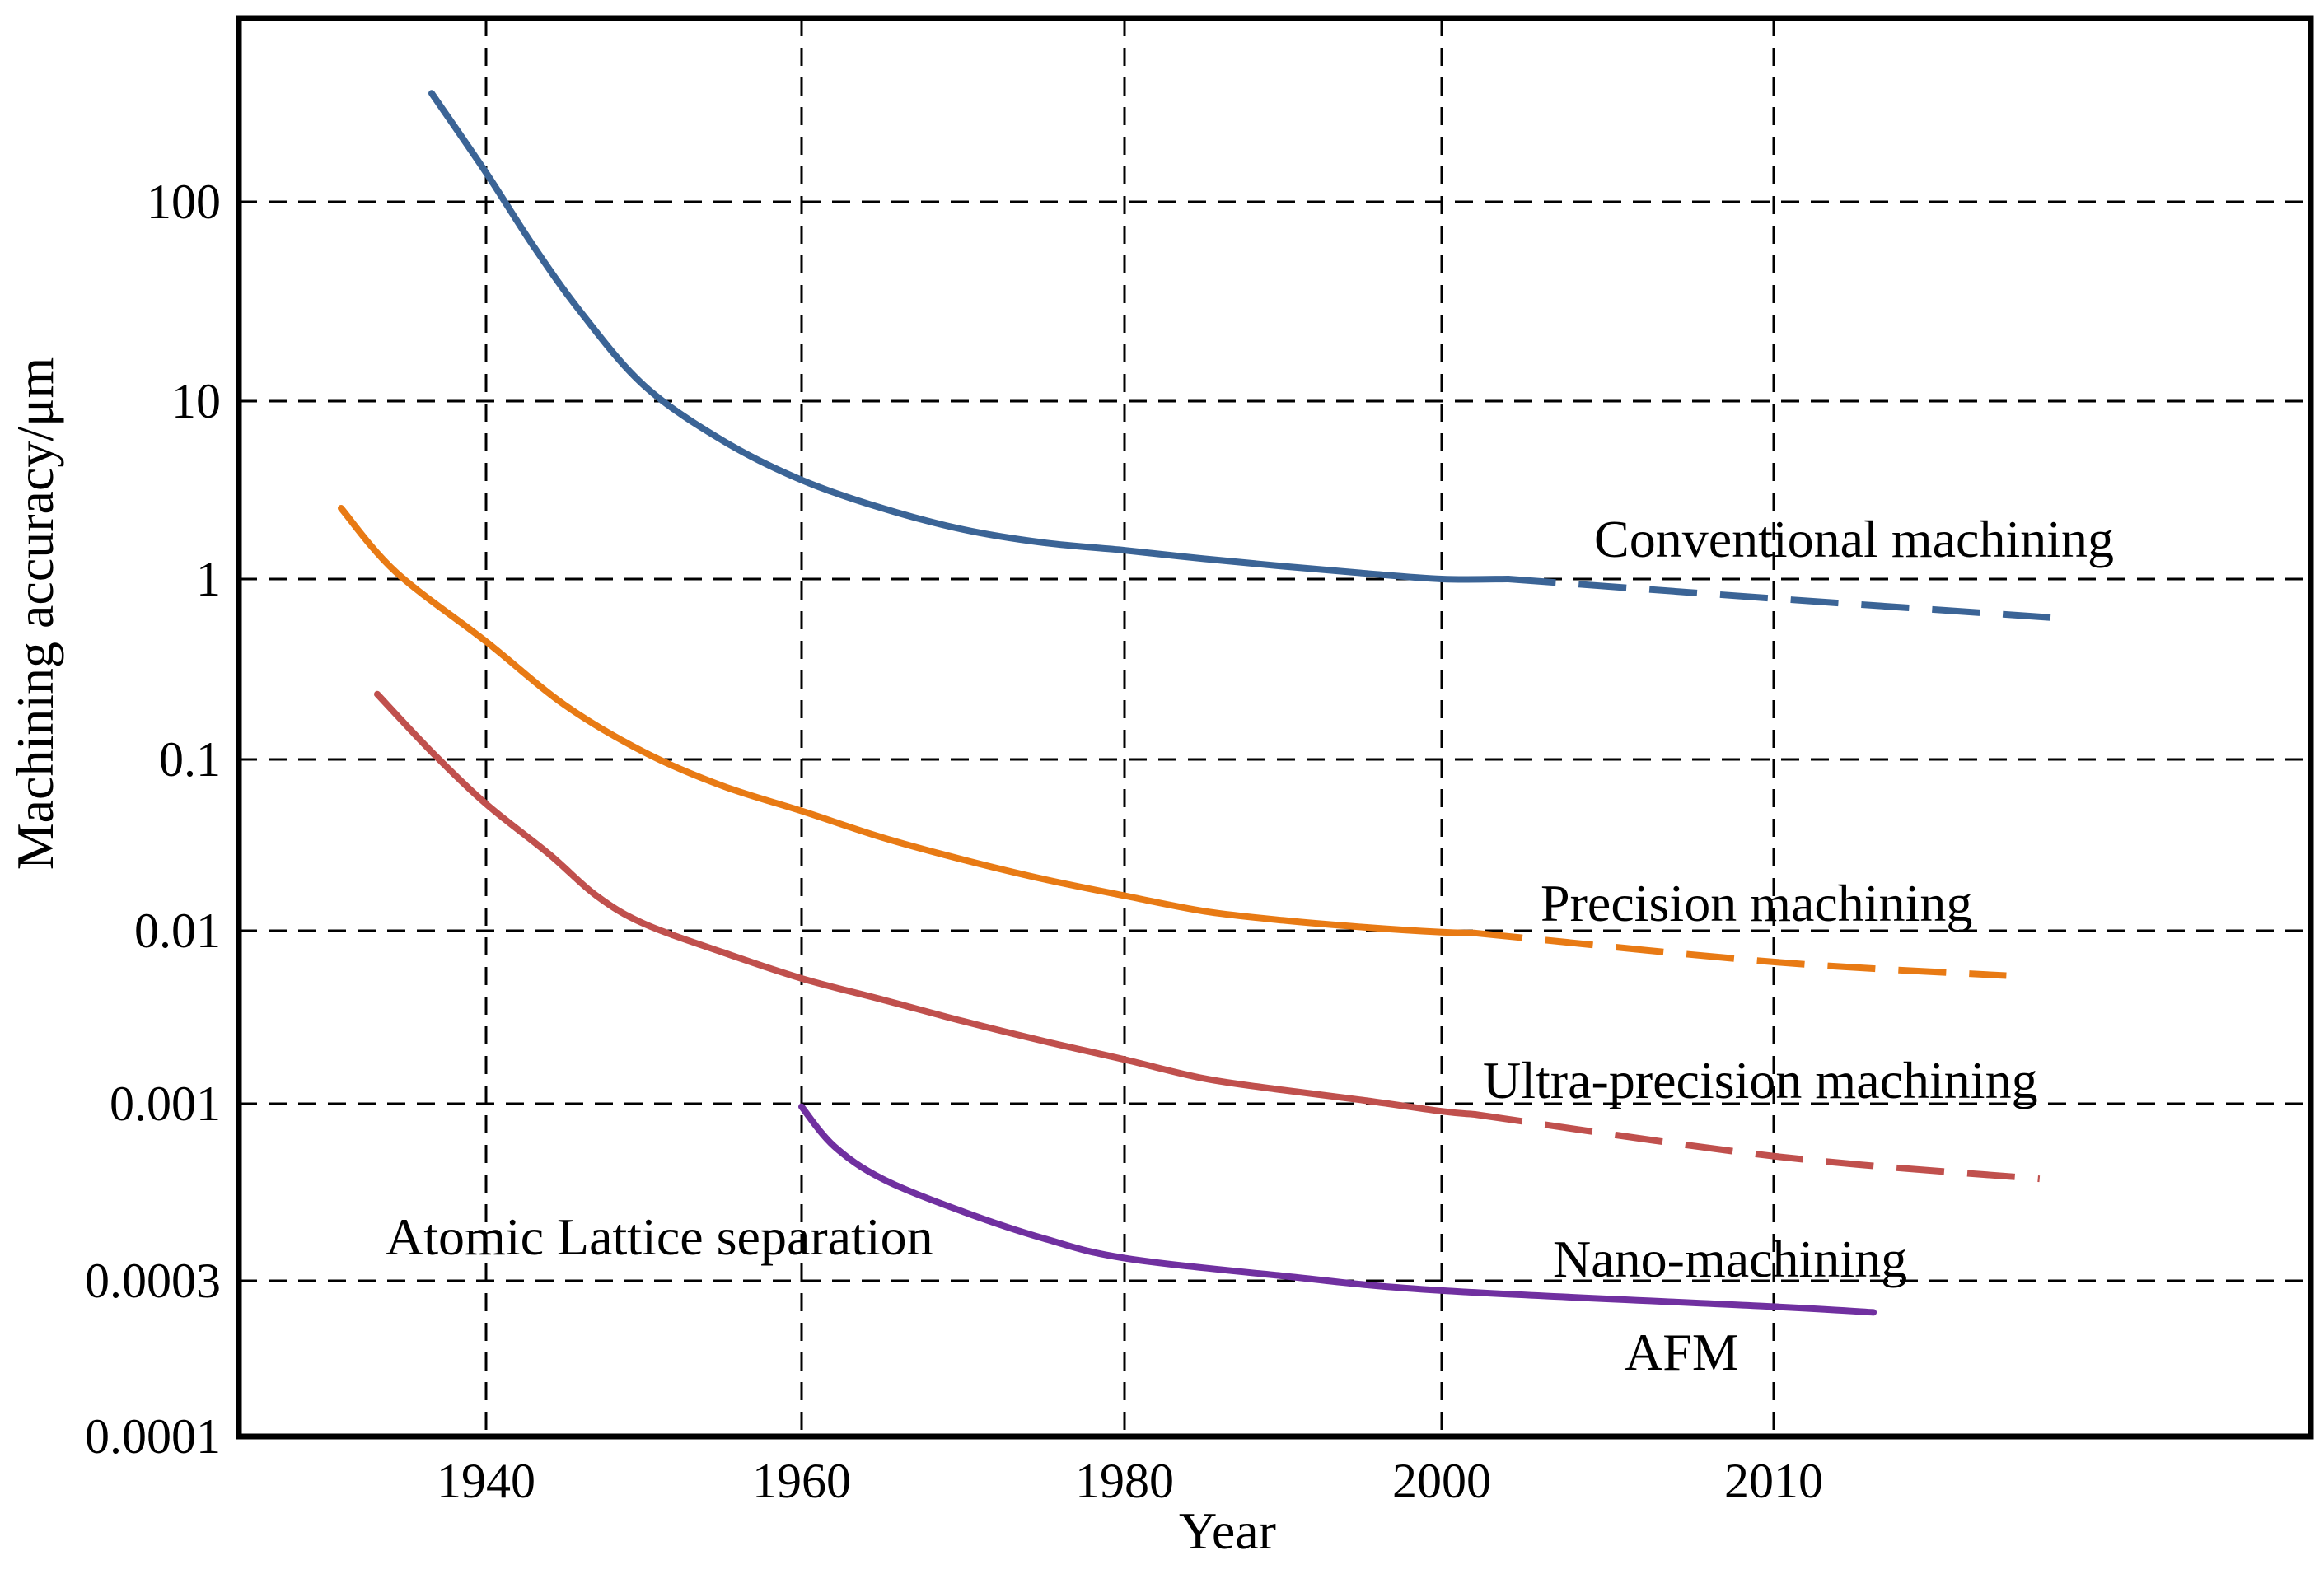 This screenshot has width=2324, height=1574. Describe the element at coordinates (1682, 1352) in the screenshot. I see `label-afm: AFM` at that location.